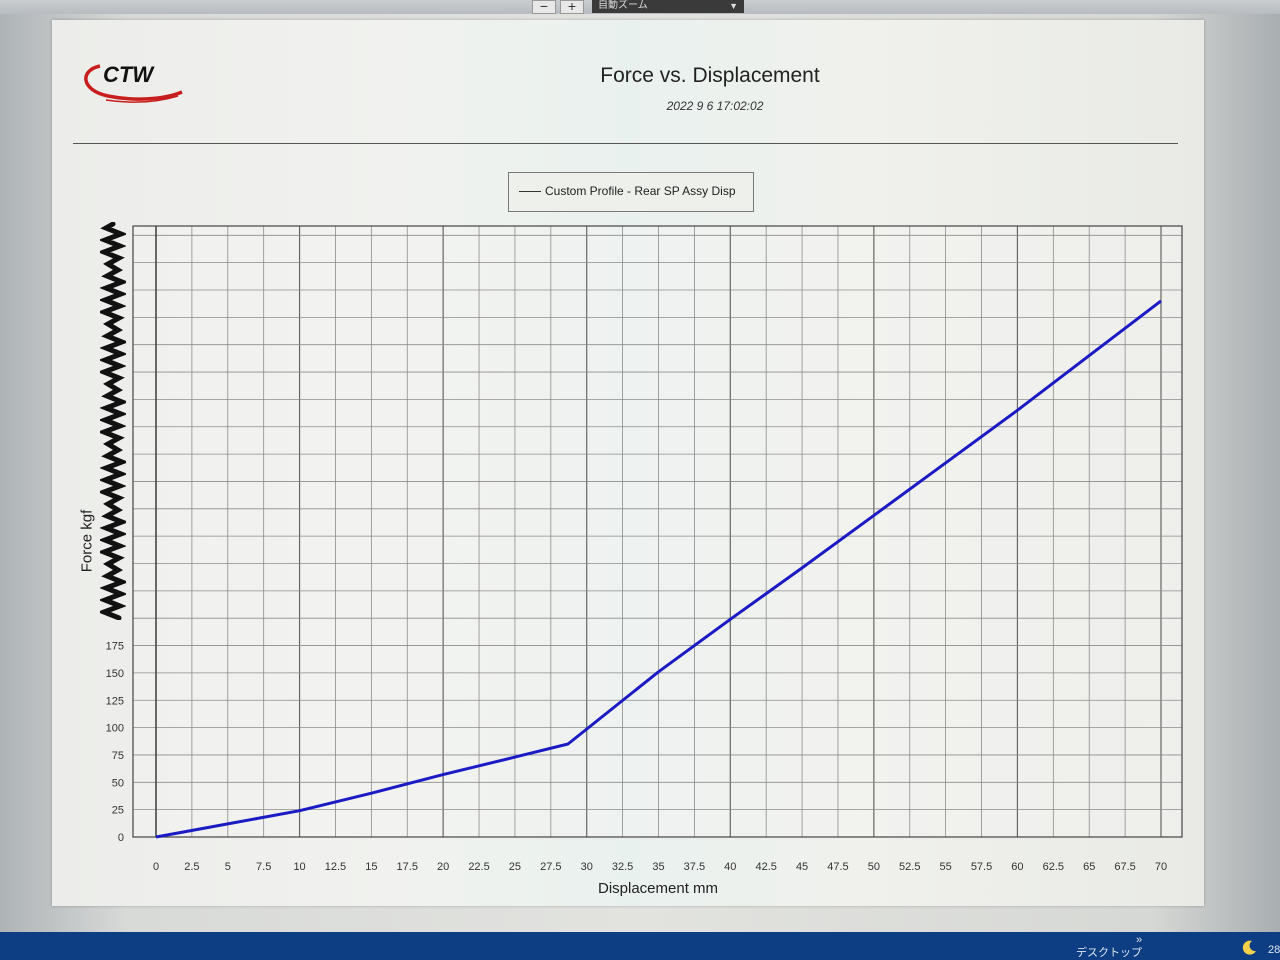 This screenshot has height=960, width=1280. I want to click on x-tick-label: 5, so click(228, 867).